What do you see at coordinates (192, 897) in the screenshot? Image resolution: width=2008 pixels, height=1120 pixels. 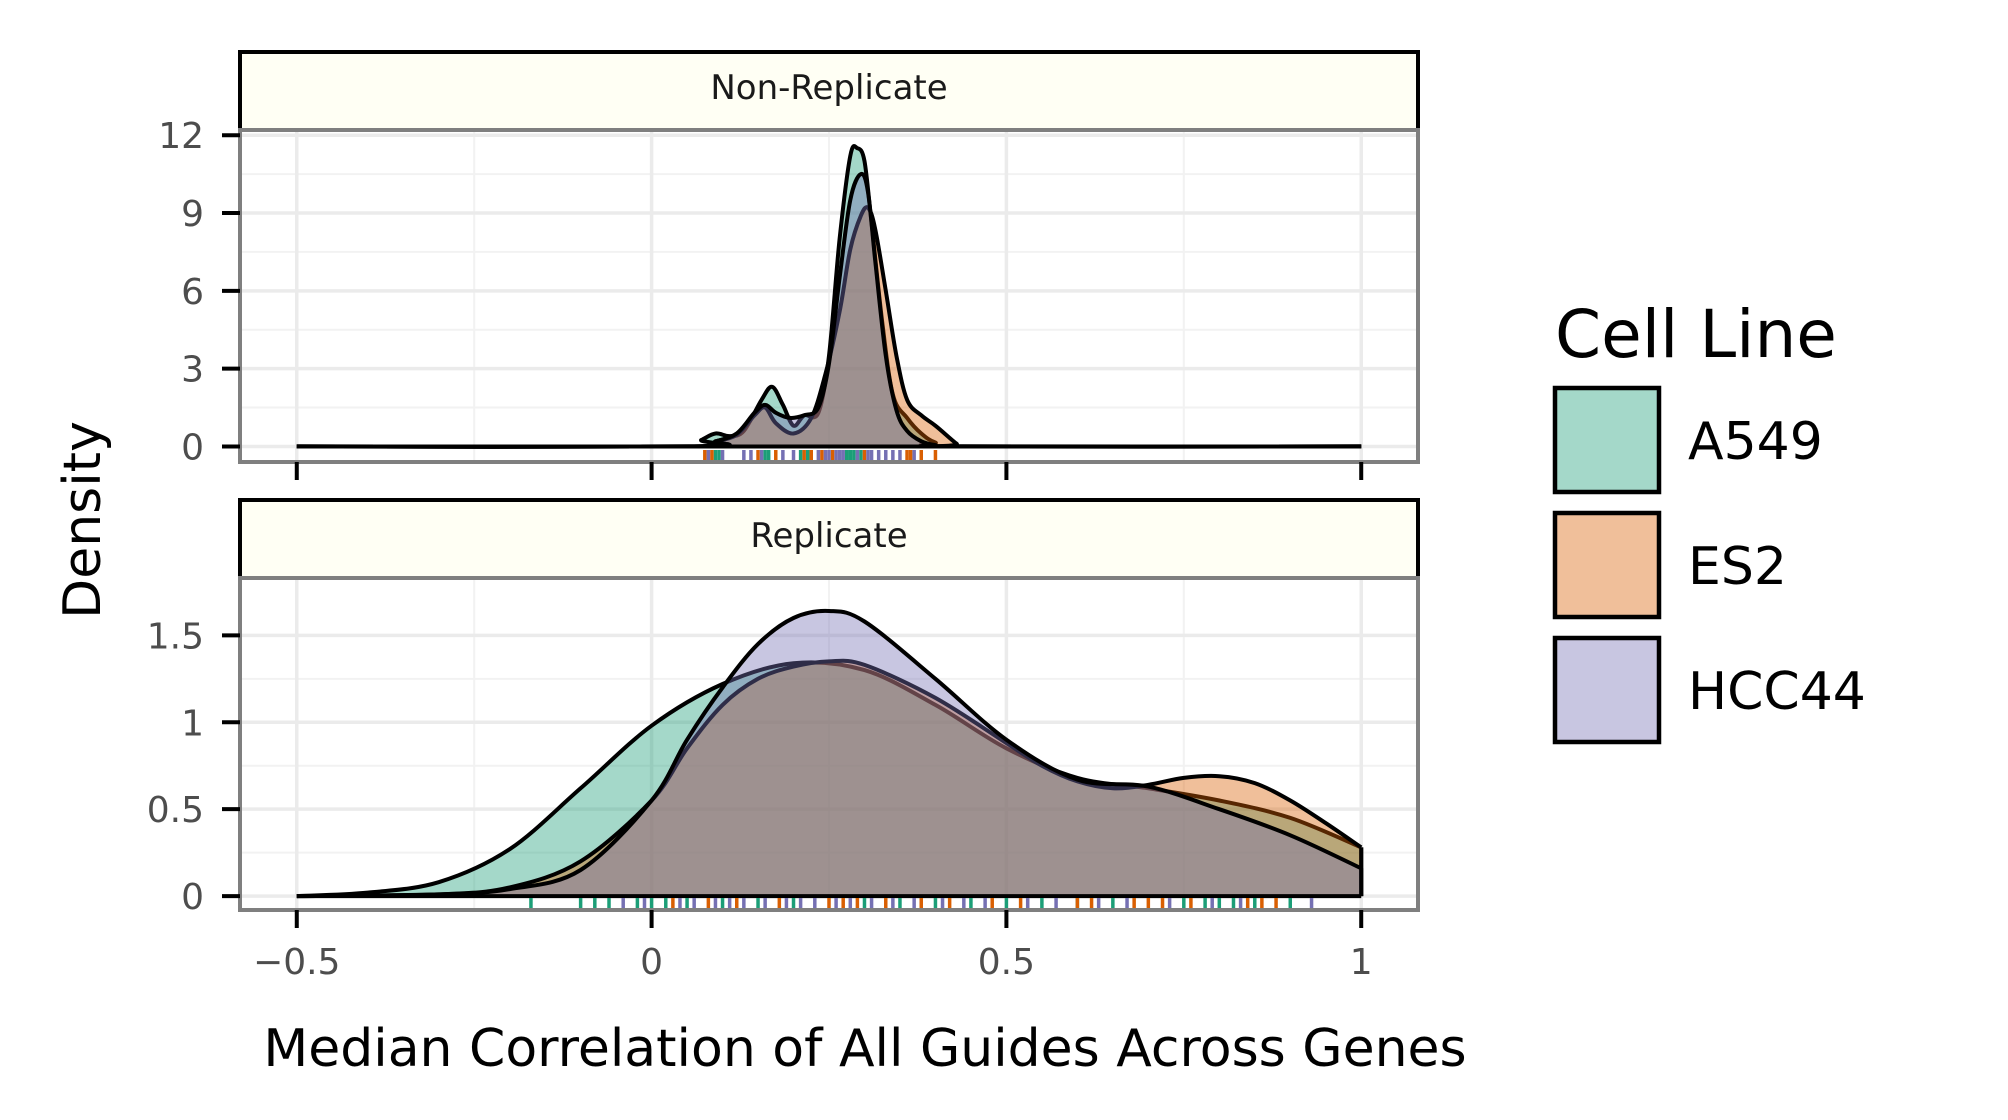 I see `y-tick-label-replicate: 0` at bounding box center [192, 897].